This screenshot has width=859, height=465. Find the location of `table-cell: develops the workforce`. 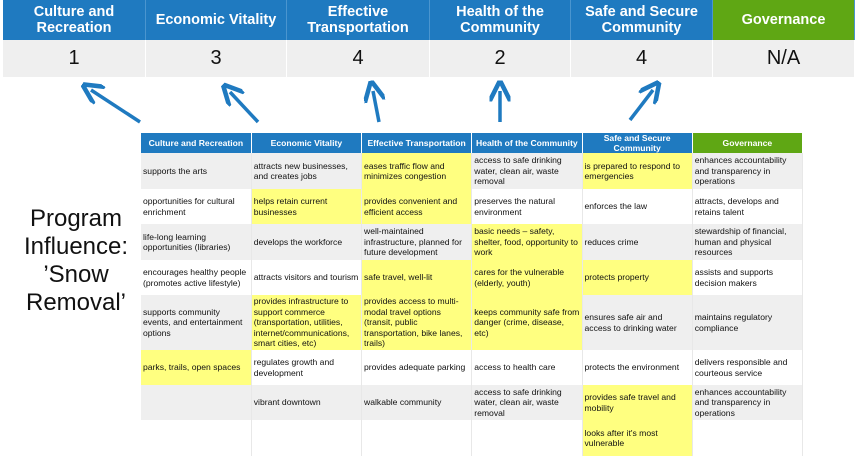

table-cell: develops the workforce is located at coordinates (307, 242).